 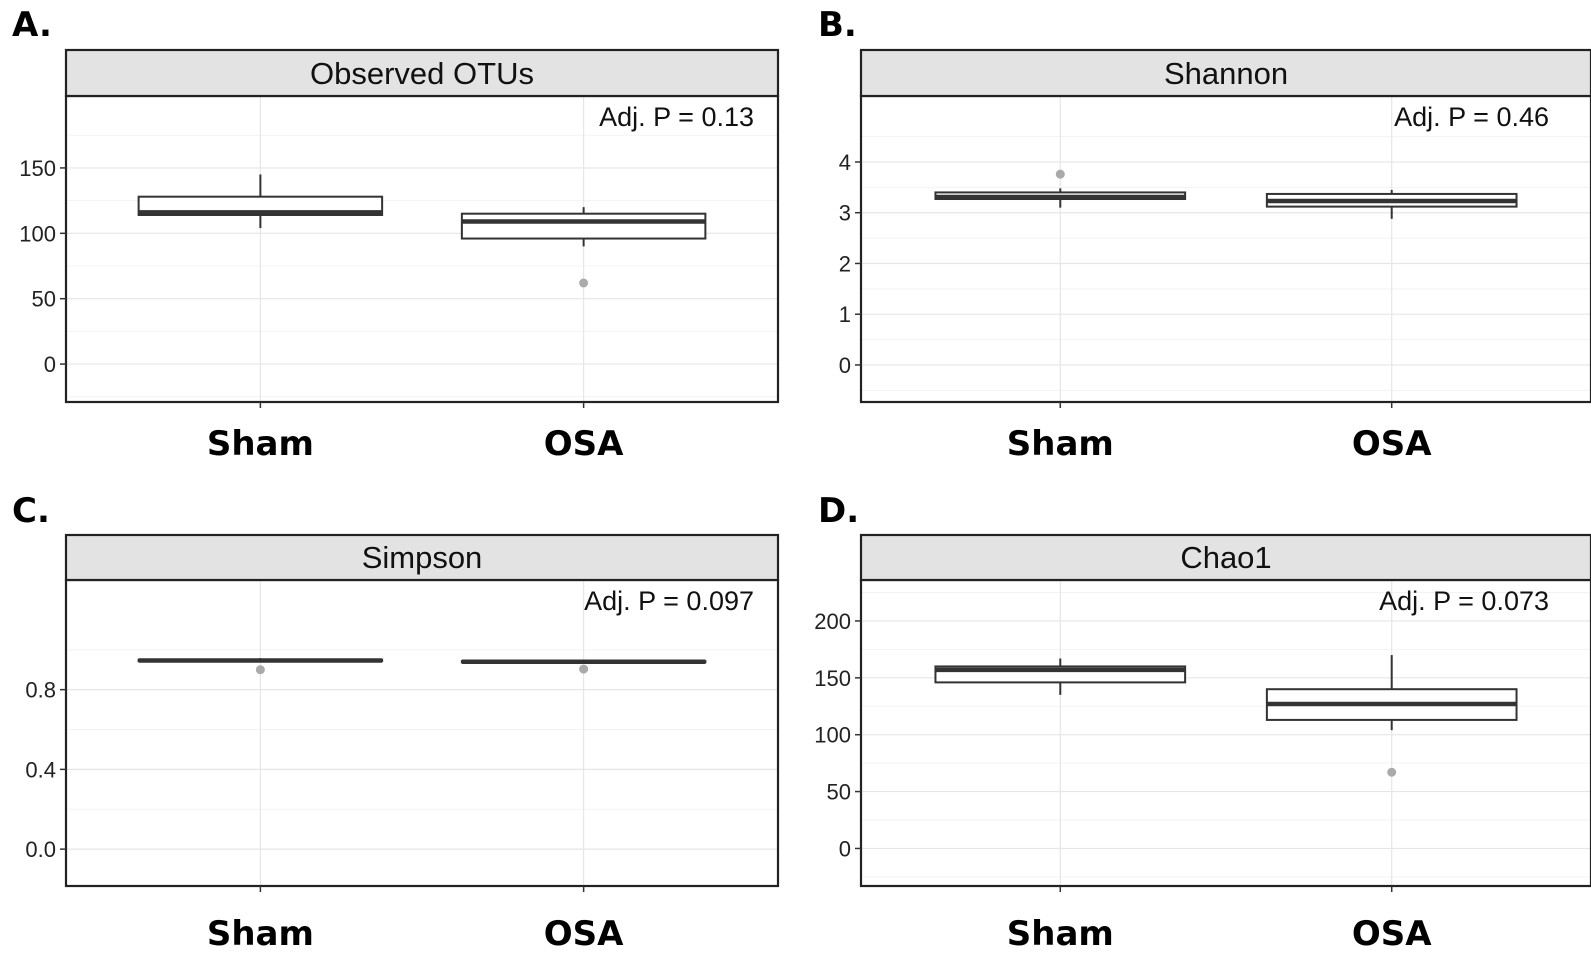 What do you see at coordinates (832, 621) in the screenshot?
I see `y-tick-label: 200` at bounding box center [832, 621].